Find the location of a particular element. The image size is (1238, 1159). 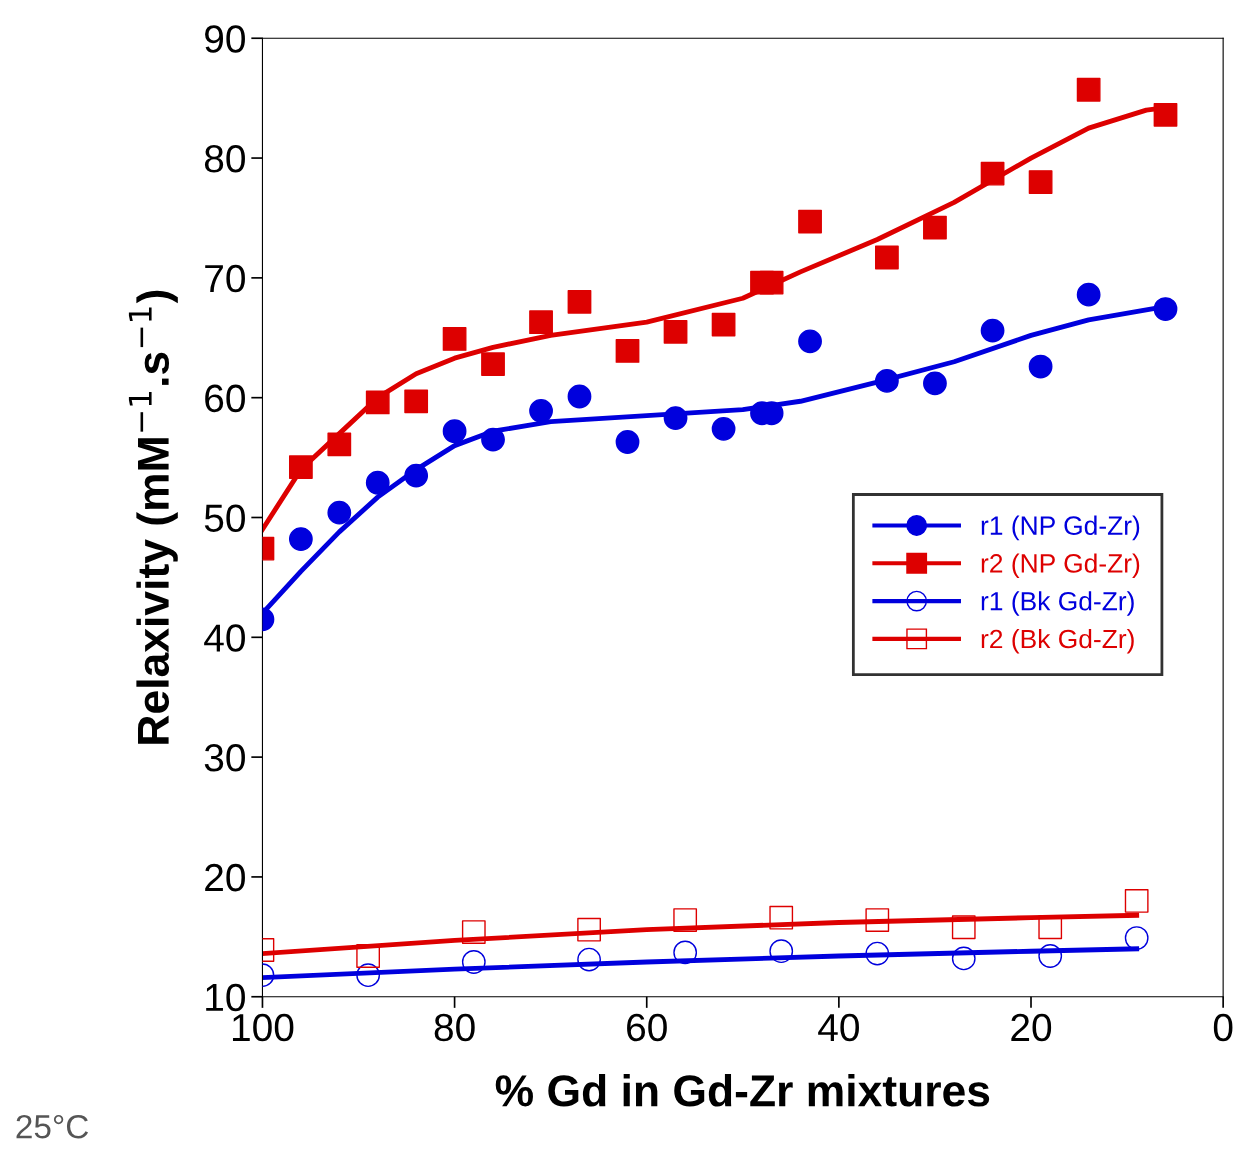

x-tick-label: 100 is located at coordinates (263, 1027).